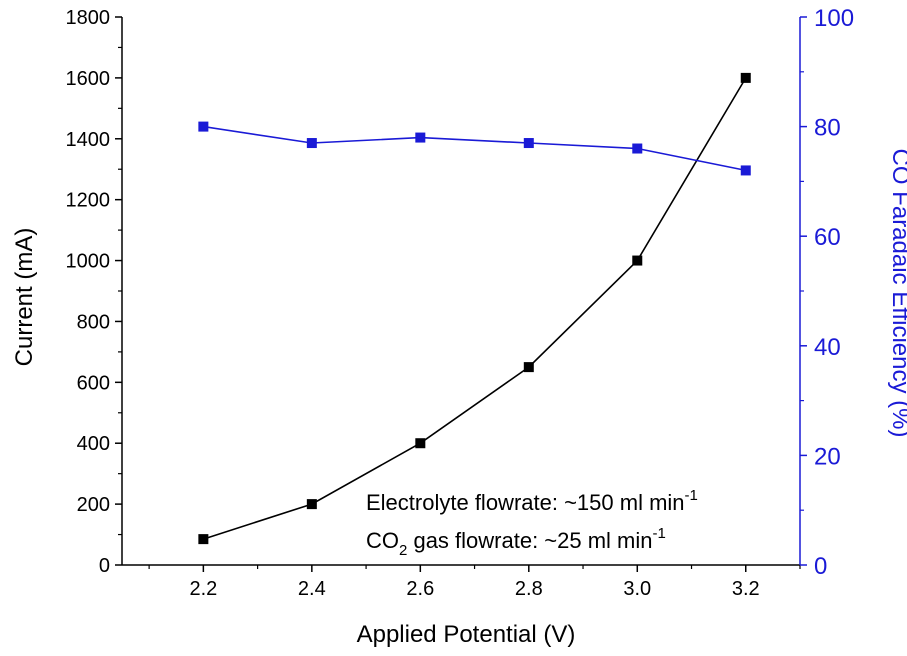 The height and width of the screenshot is (656, 907). Describe the element at coordinates (897, 293) in the screenshot. I see `y-axis-right-title: CO Faradaic Efficiency (%)` at that location.